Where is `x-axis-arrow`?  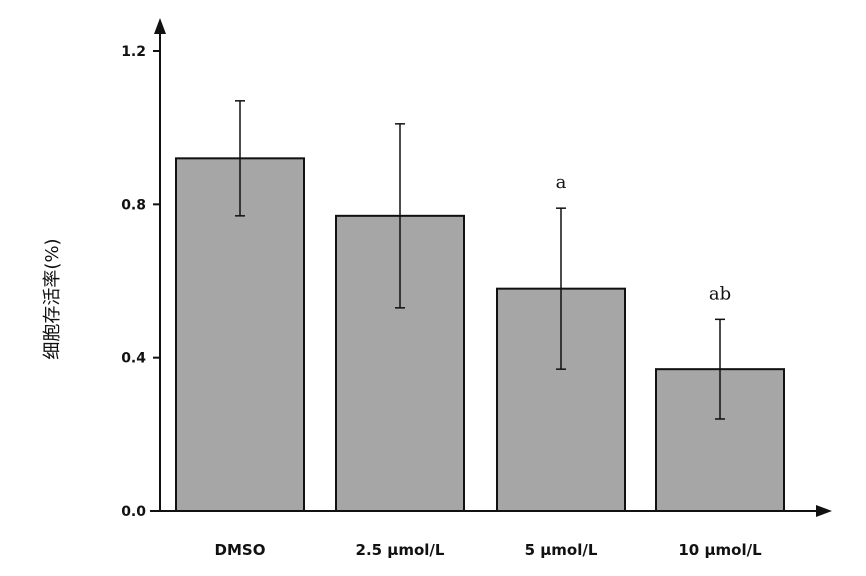
x-axis-arrow is located at coordinates (824, 511).